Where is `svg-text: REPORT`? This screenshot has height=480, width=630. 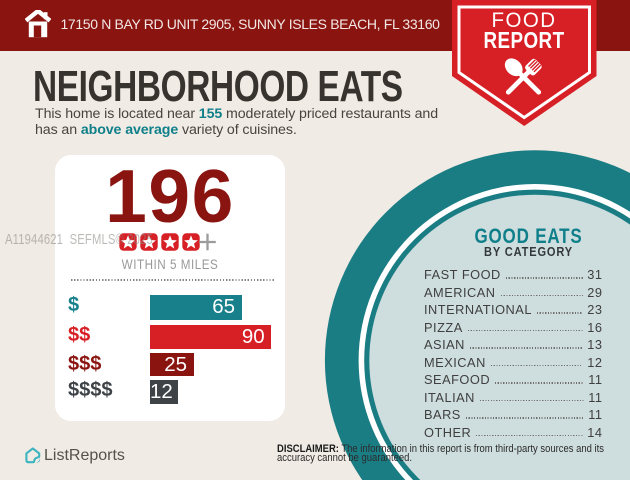 svg-text: REPORT is located at coordinates (524, 40).